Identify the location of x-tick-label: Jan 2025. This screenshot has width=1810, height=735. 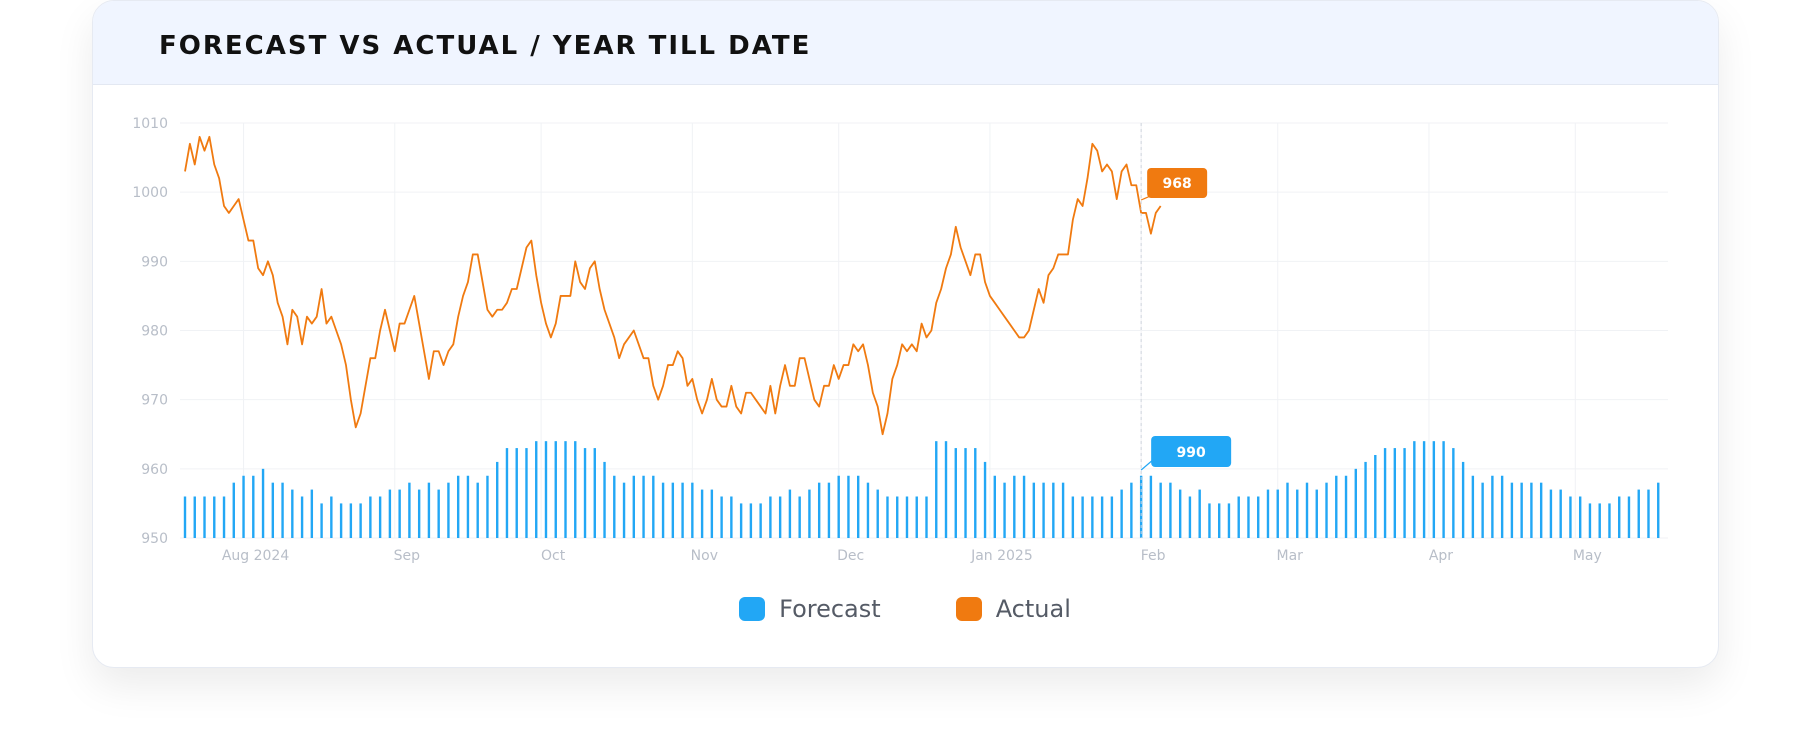
(1001, 556).